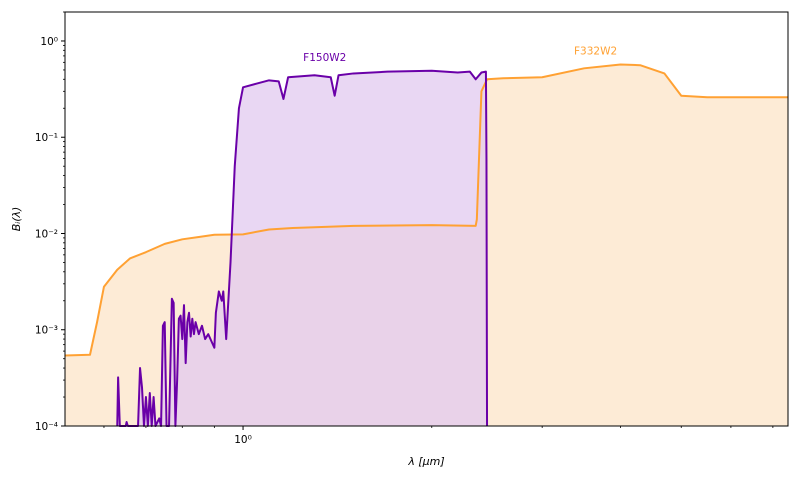  I want to click on y-axis: 10⁻⁴ 10⁻³ 10⁻² 10⁻¹ 10⁰, so click(50, 222).